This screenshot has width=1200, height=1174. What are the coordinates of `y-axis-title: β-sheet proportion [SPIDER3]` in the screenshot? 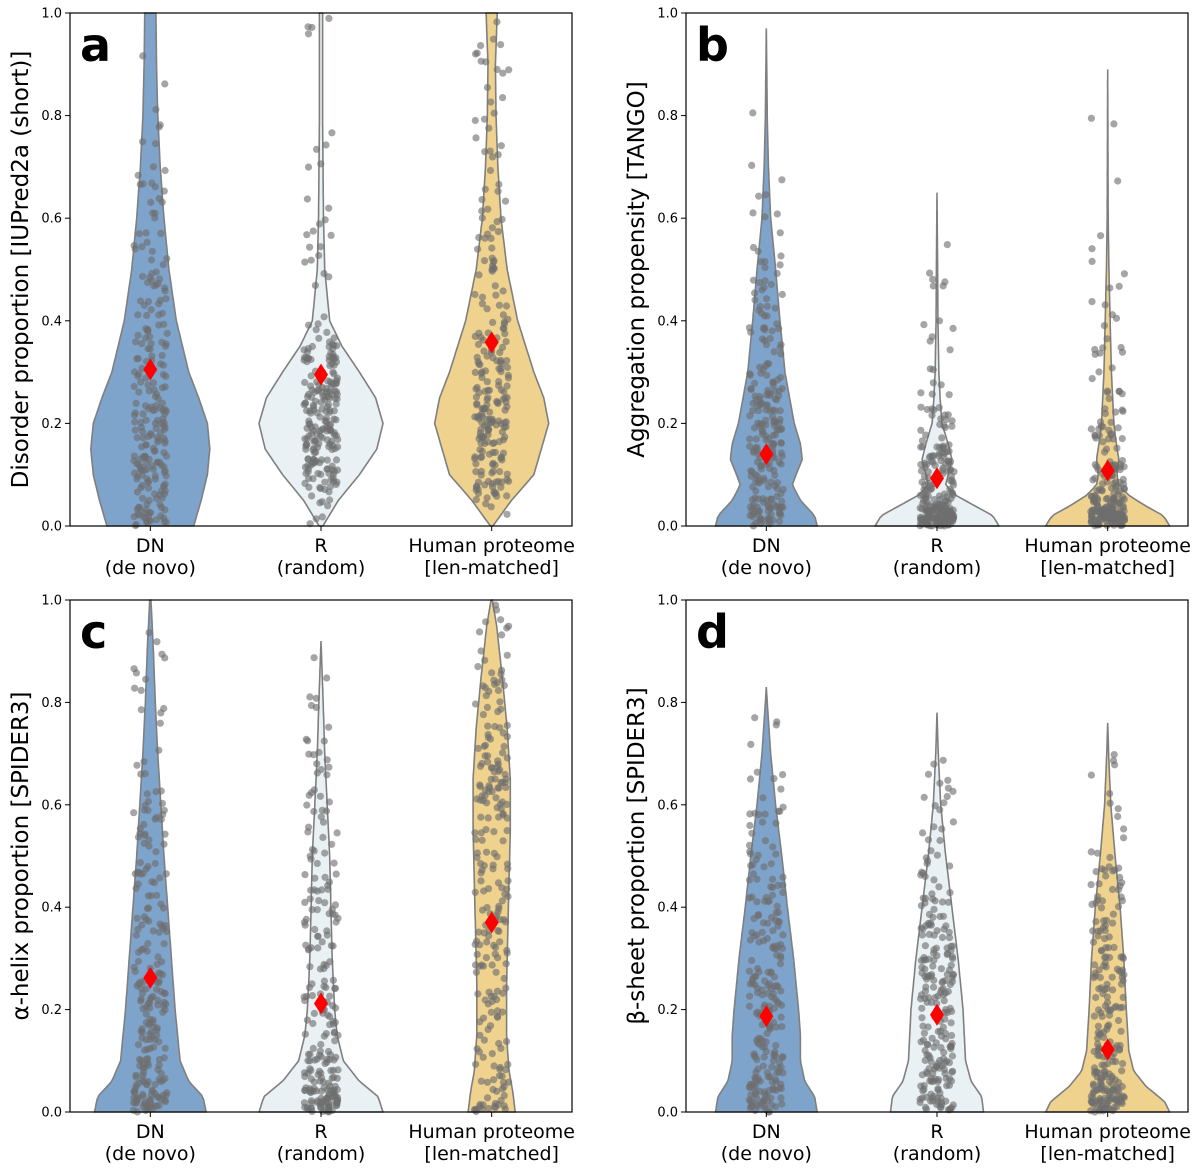 It's located at (637, 855).